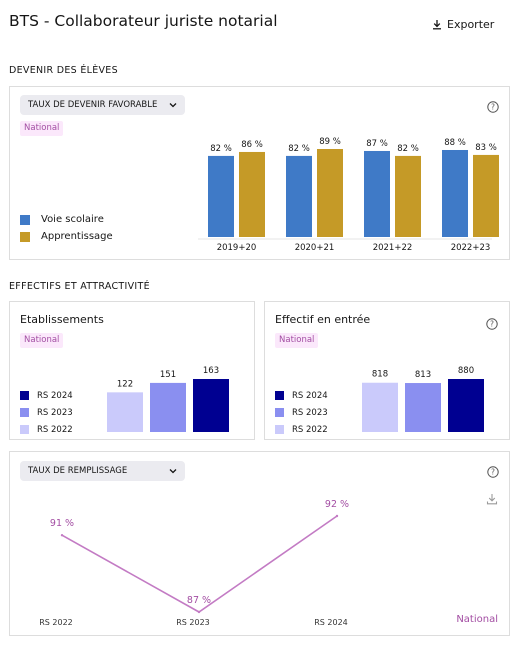 The image size is (517, 649). Describe the element at coordinates (471, 248) in the screenshot. I see `x-tick-label: 2022+23` at that location.